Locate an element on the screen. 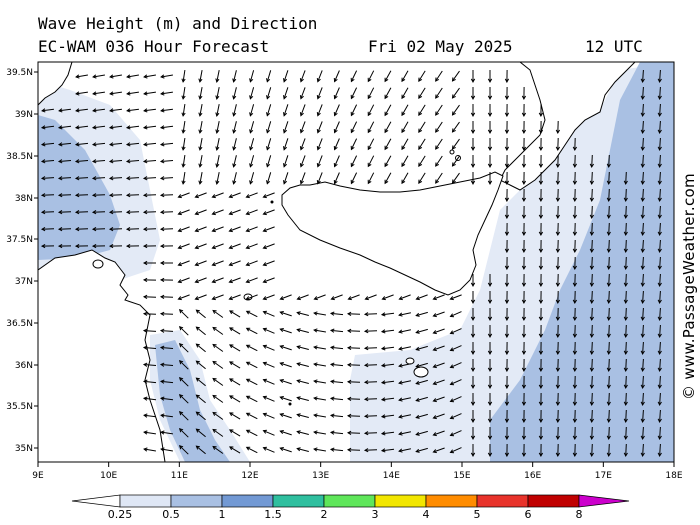 The image size is (700, 525). lon-label: 14E is located at coordinates (391, 476).